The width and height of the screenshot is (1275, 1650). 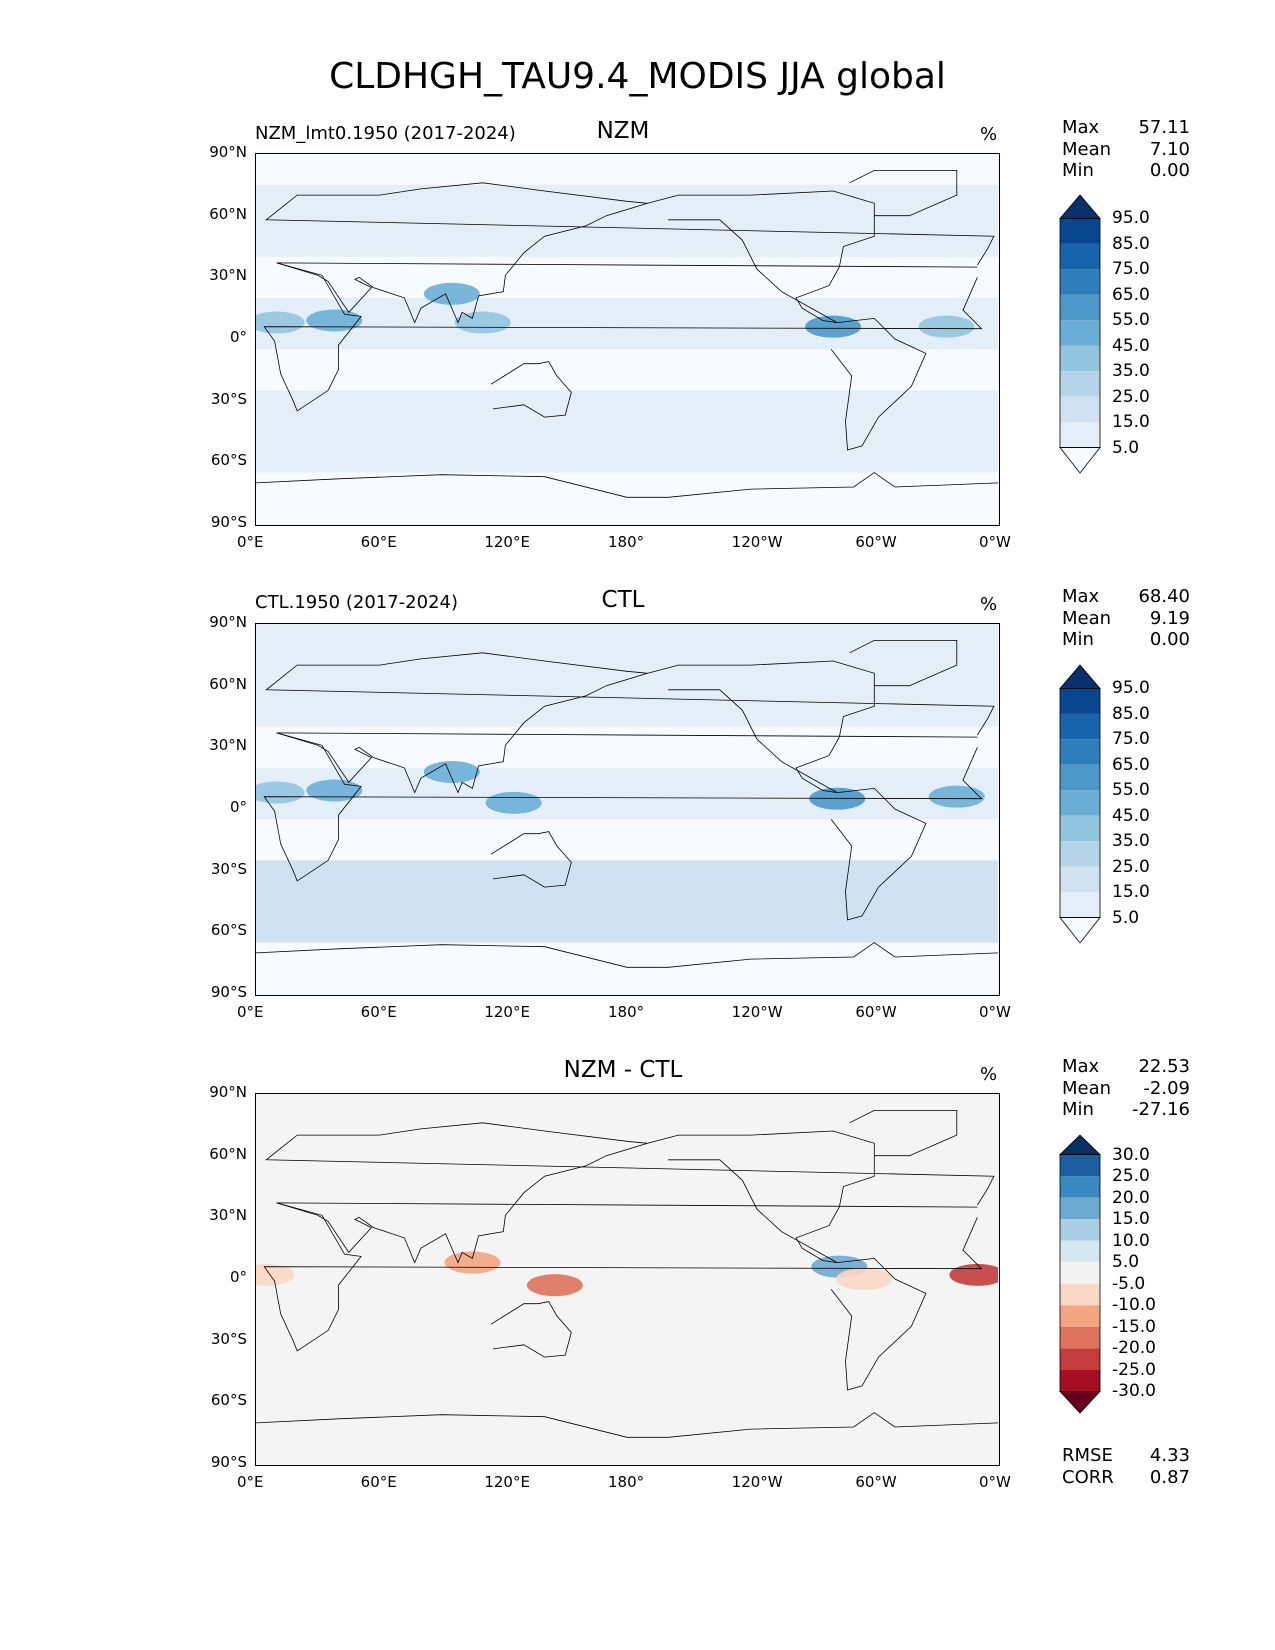 I want to click on panel-2-map-svg, so click(x=627, y=809).